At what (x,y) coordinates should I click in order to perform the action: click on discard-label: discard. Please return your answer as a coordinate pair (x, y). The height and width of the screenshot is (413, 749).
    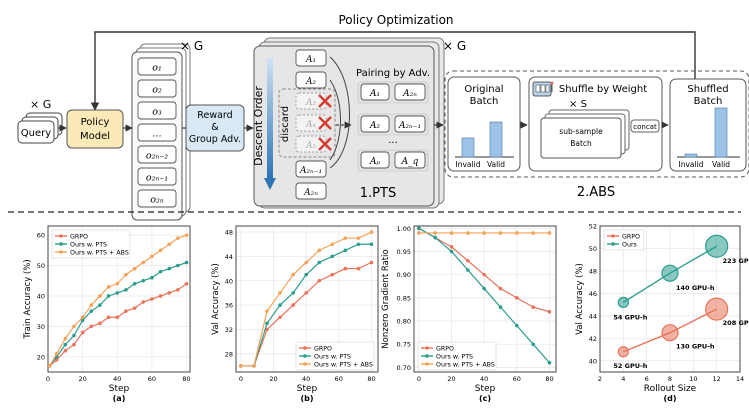
    Looking at the image, I should click on (285, 124).